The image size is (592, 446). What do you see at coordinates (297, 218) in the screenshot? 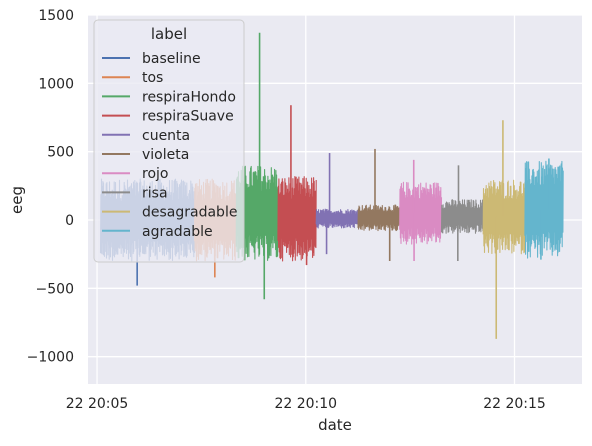
I see `series-line-respiraSuave` at bounding box center [297, 218].